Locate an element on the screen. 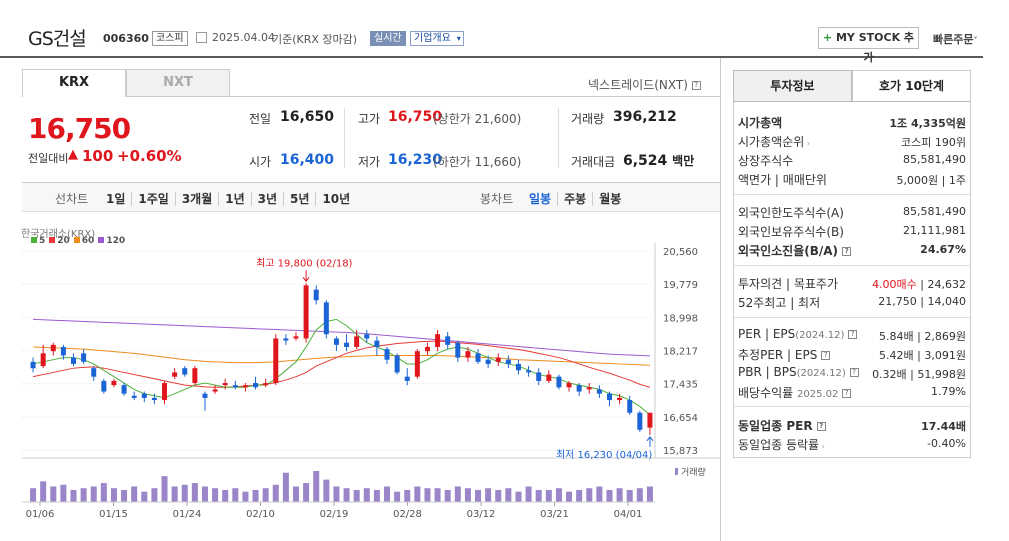 This screenshot has height=541, width=1009. my-stock-add-label: MY STOCK 추가 is located at coordinates (875, 47).